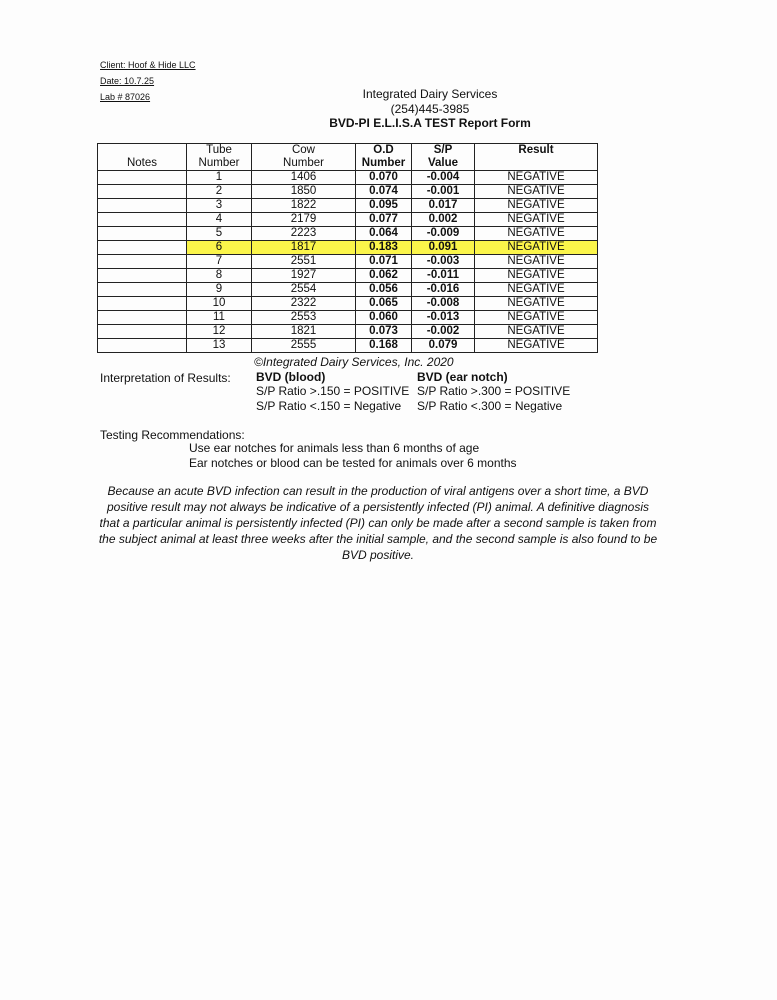 The height and width of the screenshot is (1000, 777). What do you see at coordinates (383, 219) in the screenshot?
I see `cell-od: 0.077` at bounding box center [383, 219].